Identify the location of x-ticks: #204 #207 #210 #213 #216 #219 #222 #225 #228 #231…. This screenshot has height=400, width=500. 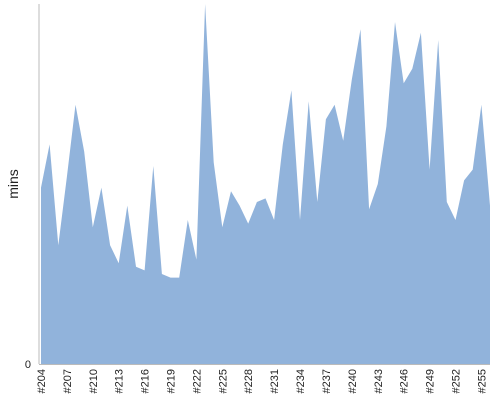
(262, 381).